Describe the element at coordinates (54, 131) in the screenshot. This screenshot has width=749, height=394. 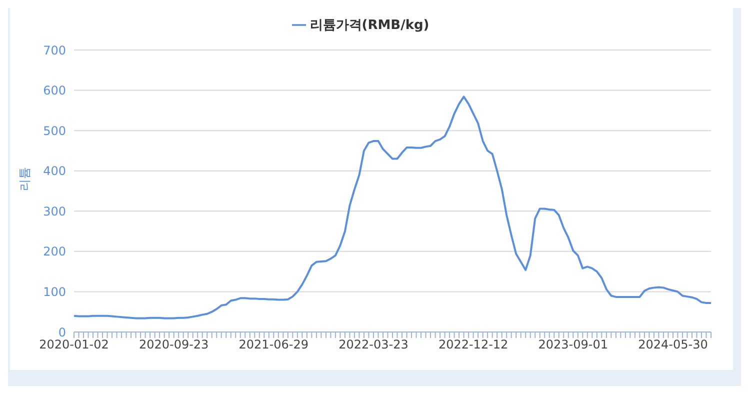
I see `y-tick-label: 500` at that location.